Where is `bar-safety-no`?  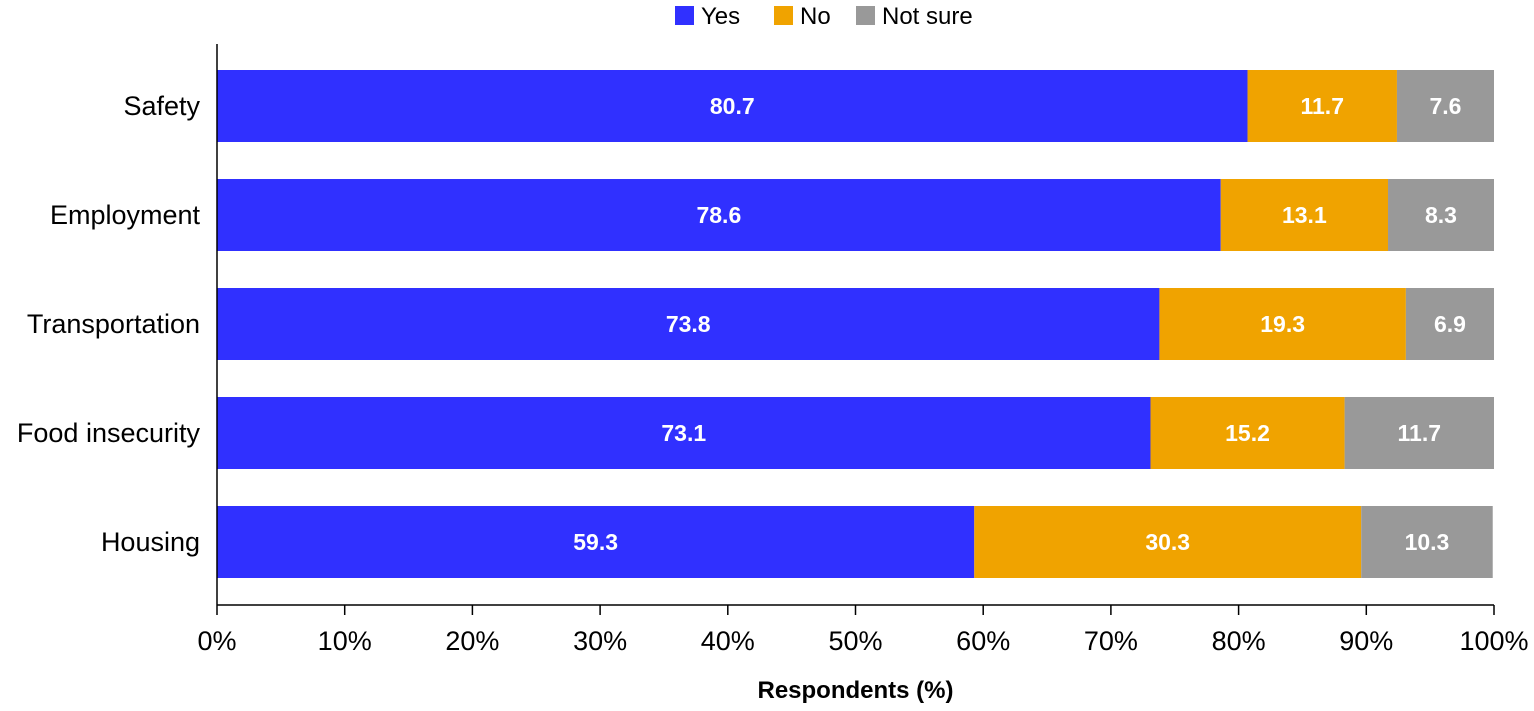
bar-safety-no is located at coordinates (1322, 106).